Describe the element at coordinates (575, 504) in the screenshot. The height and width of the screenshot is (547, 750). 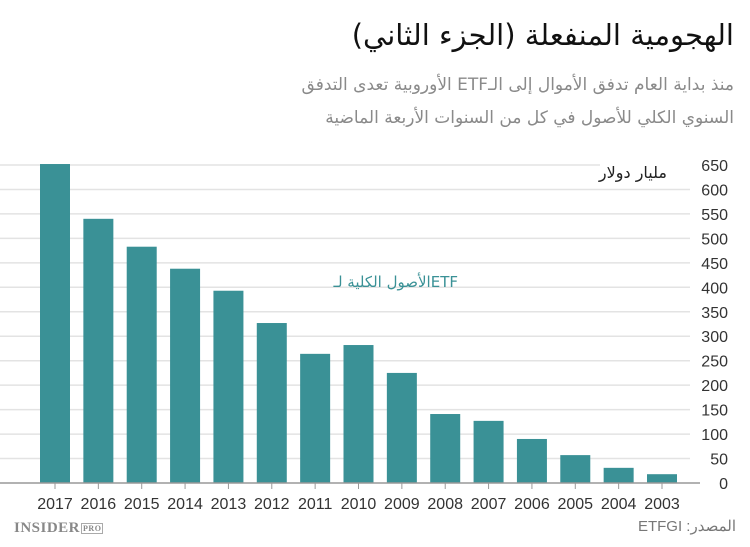
I see `x-tick-label: 2005` at that location.